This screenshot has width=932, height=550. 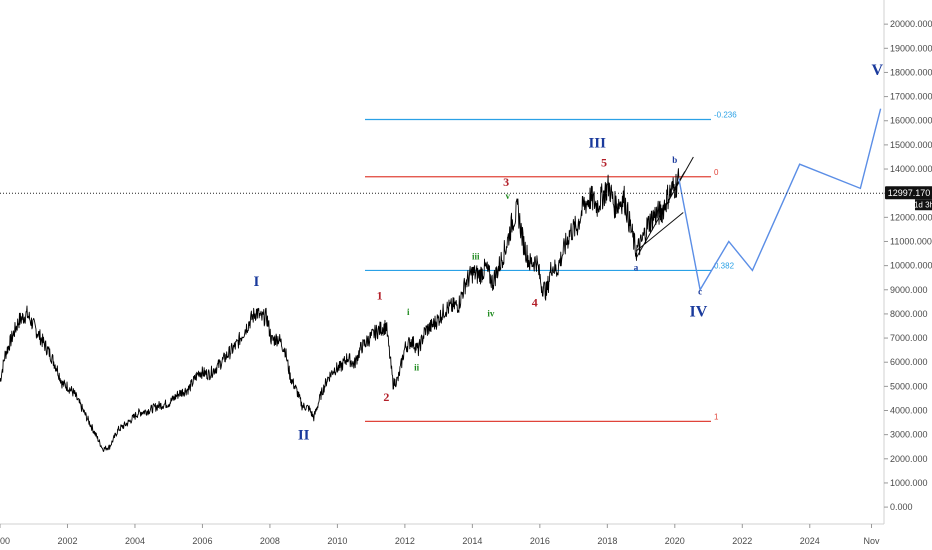 I want to click on price-tick-label-11: 11000.000, so click(x=911, y=241).